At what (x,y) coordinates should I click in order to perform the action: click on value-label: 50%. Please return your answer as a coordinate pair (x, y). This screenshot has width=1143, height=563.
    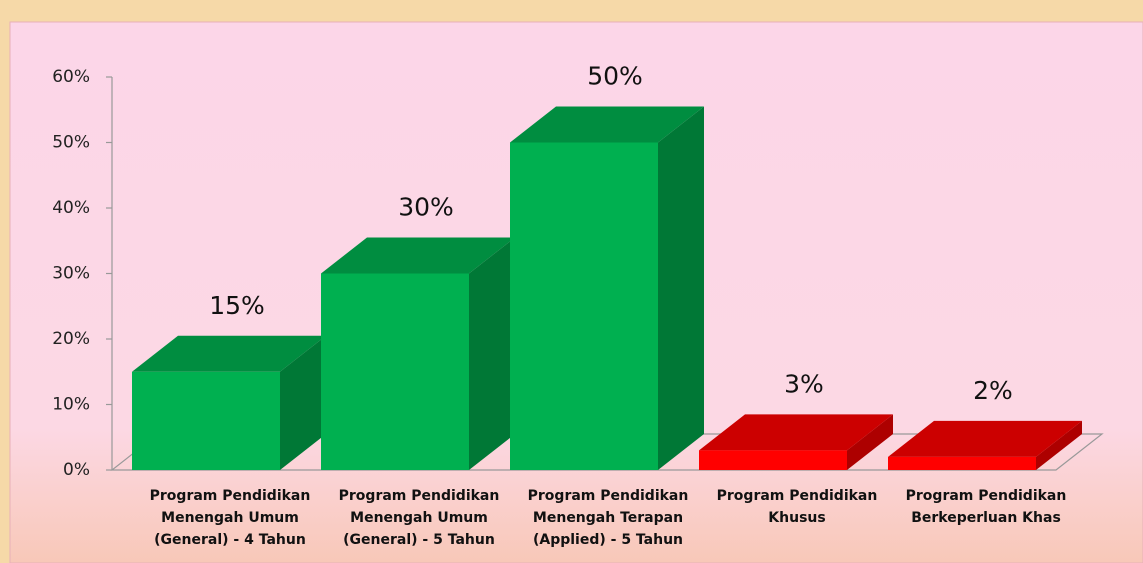
    Looking at the image, I should click on (615, 76).